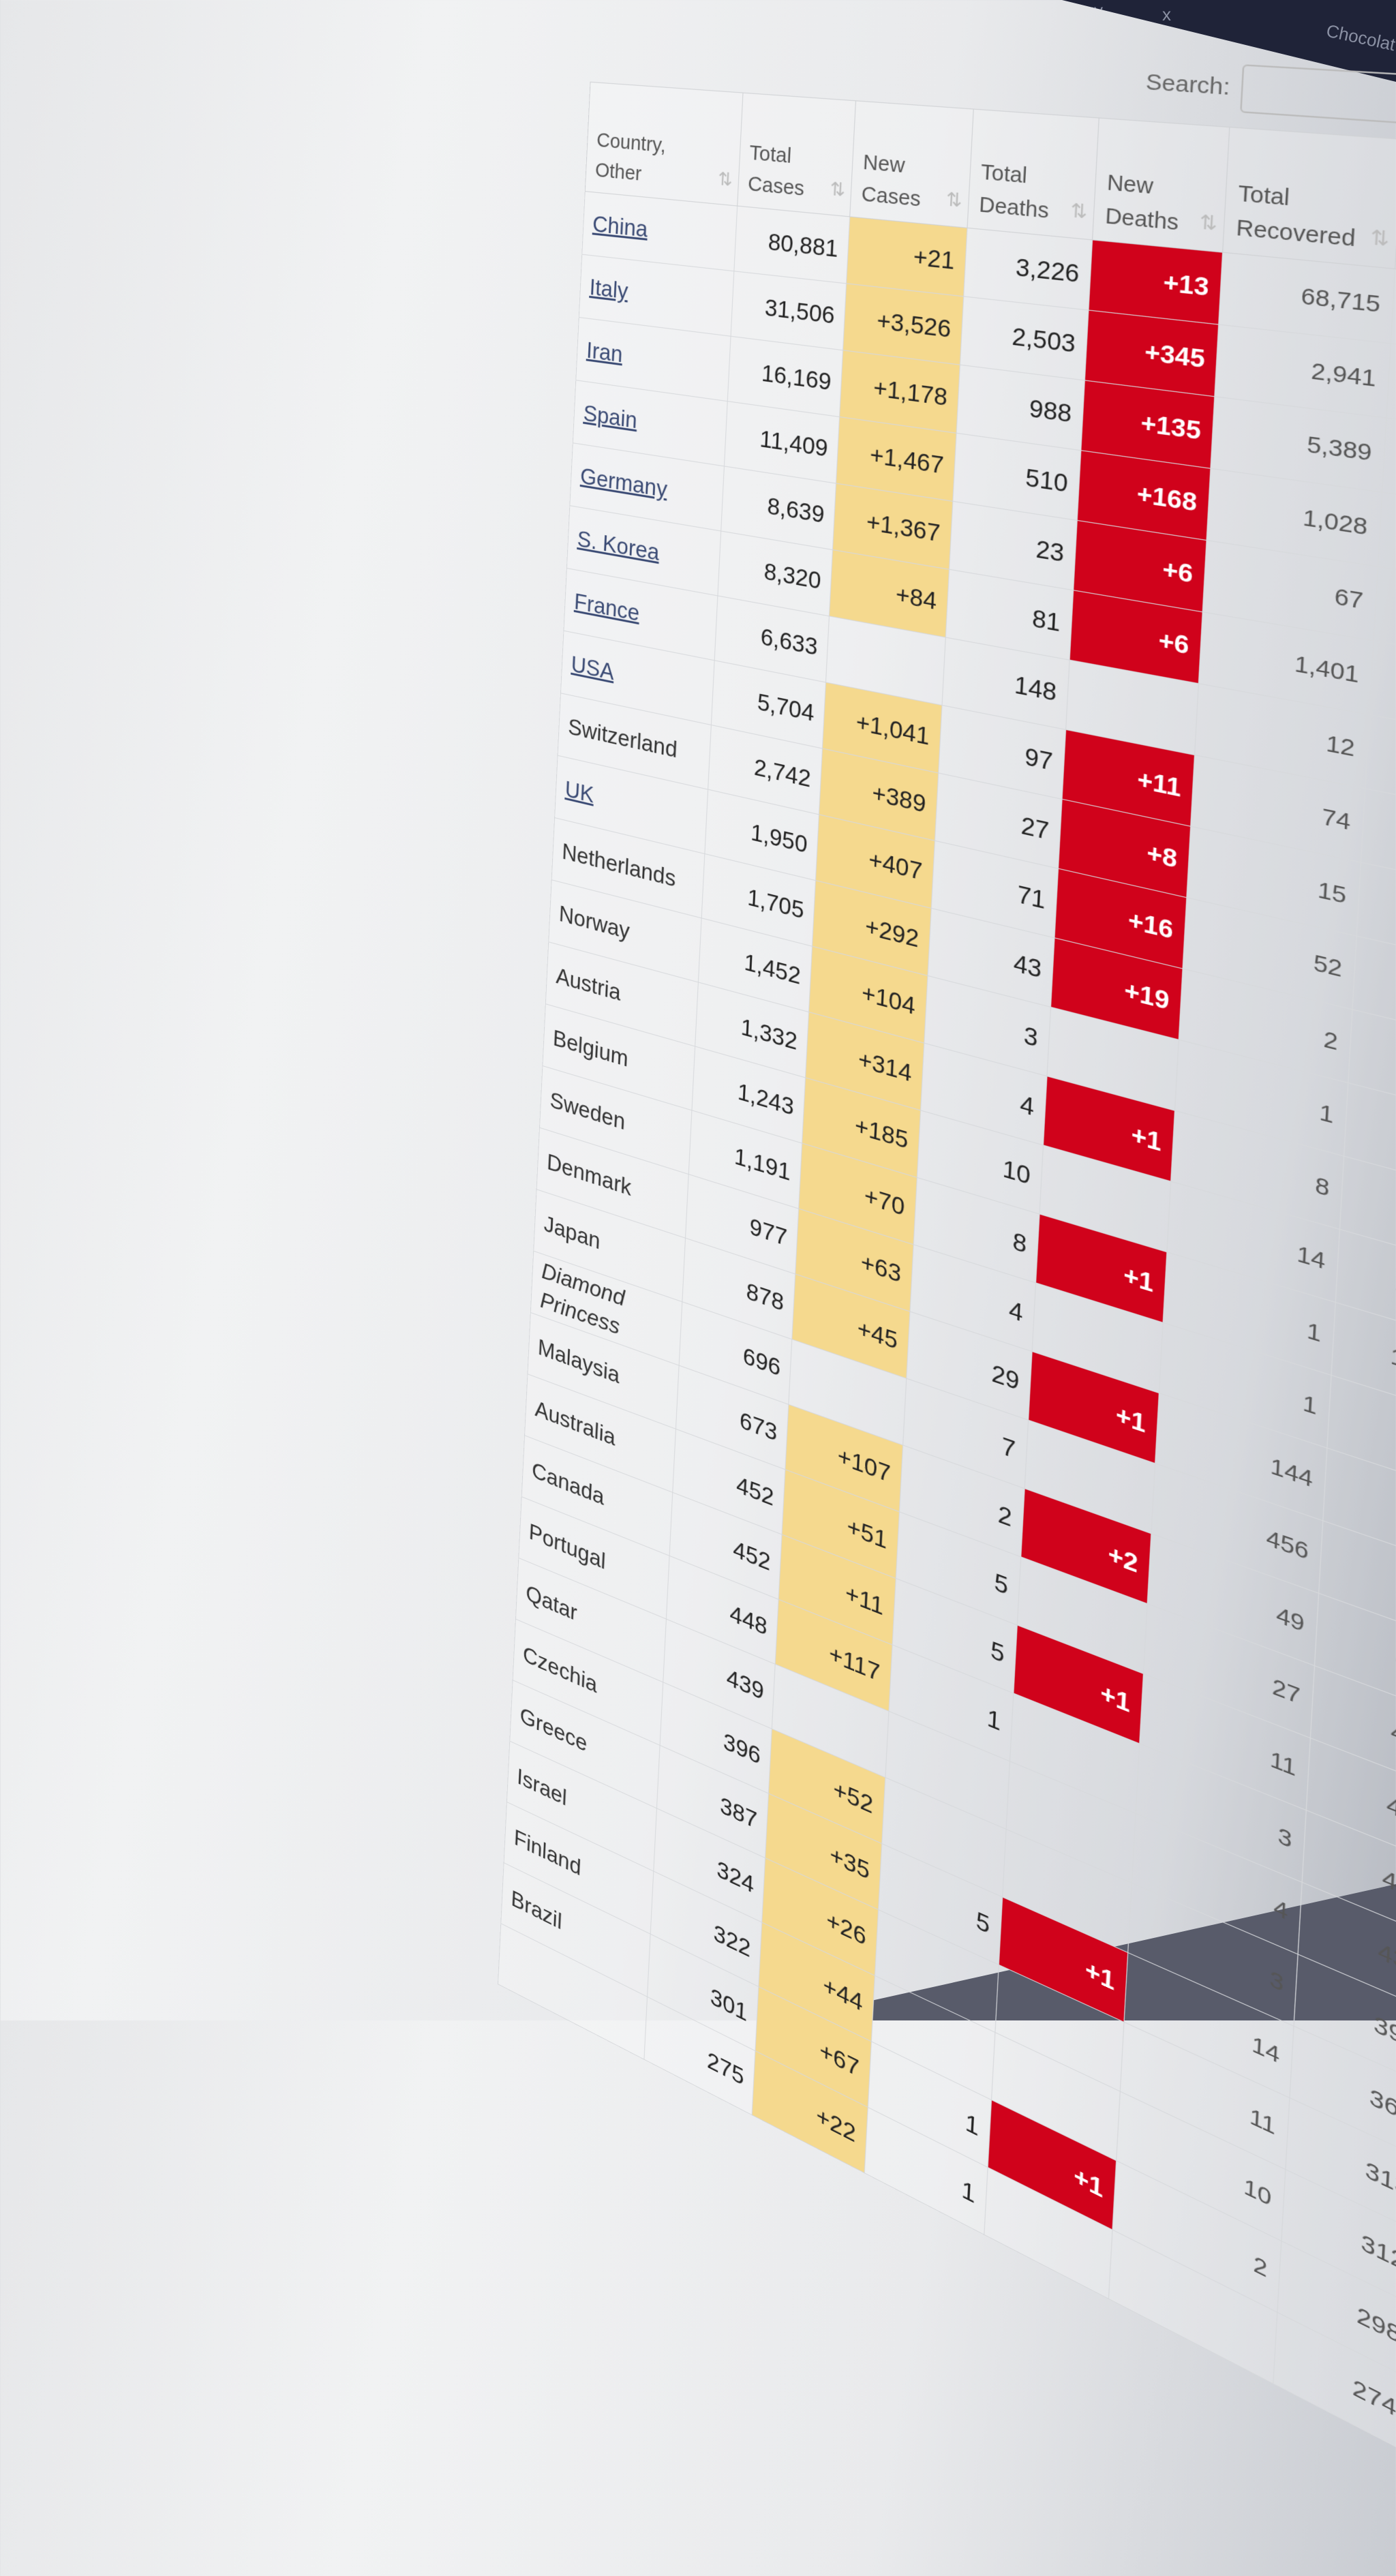  Describe the element at coordinates (1166, 15) in the screenshot. I see `tab-close-icon: x` at that location.